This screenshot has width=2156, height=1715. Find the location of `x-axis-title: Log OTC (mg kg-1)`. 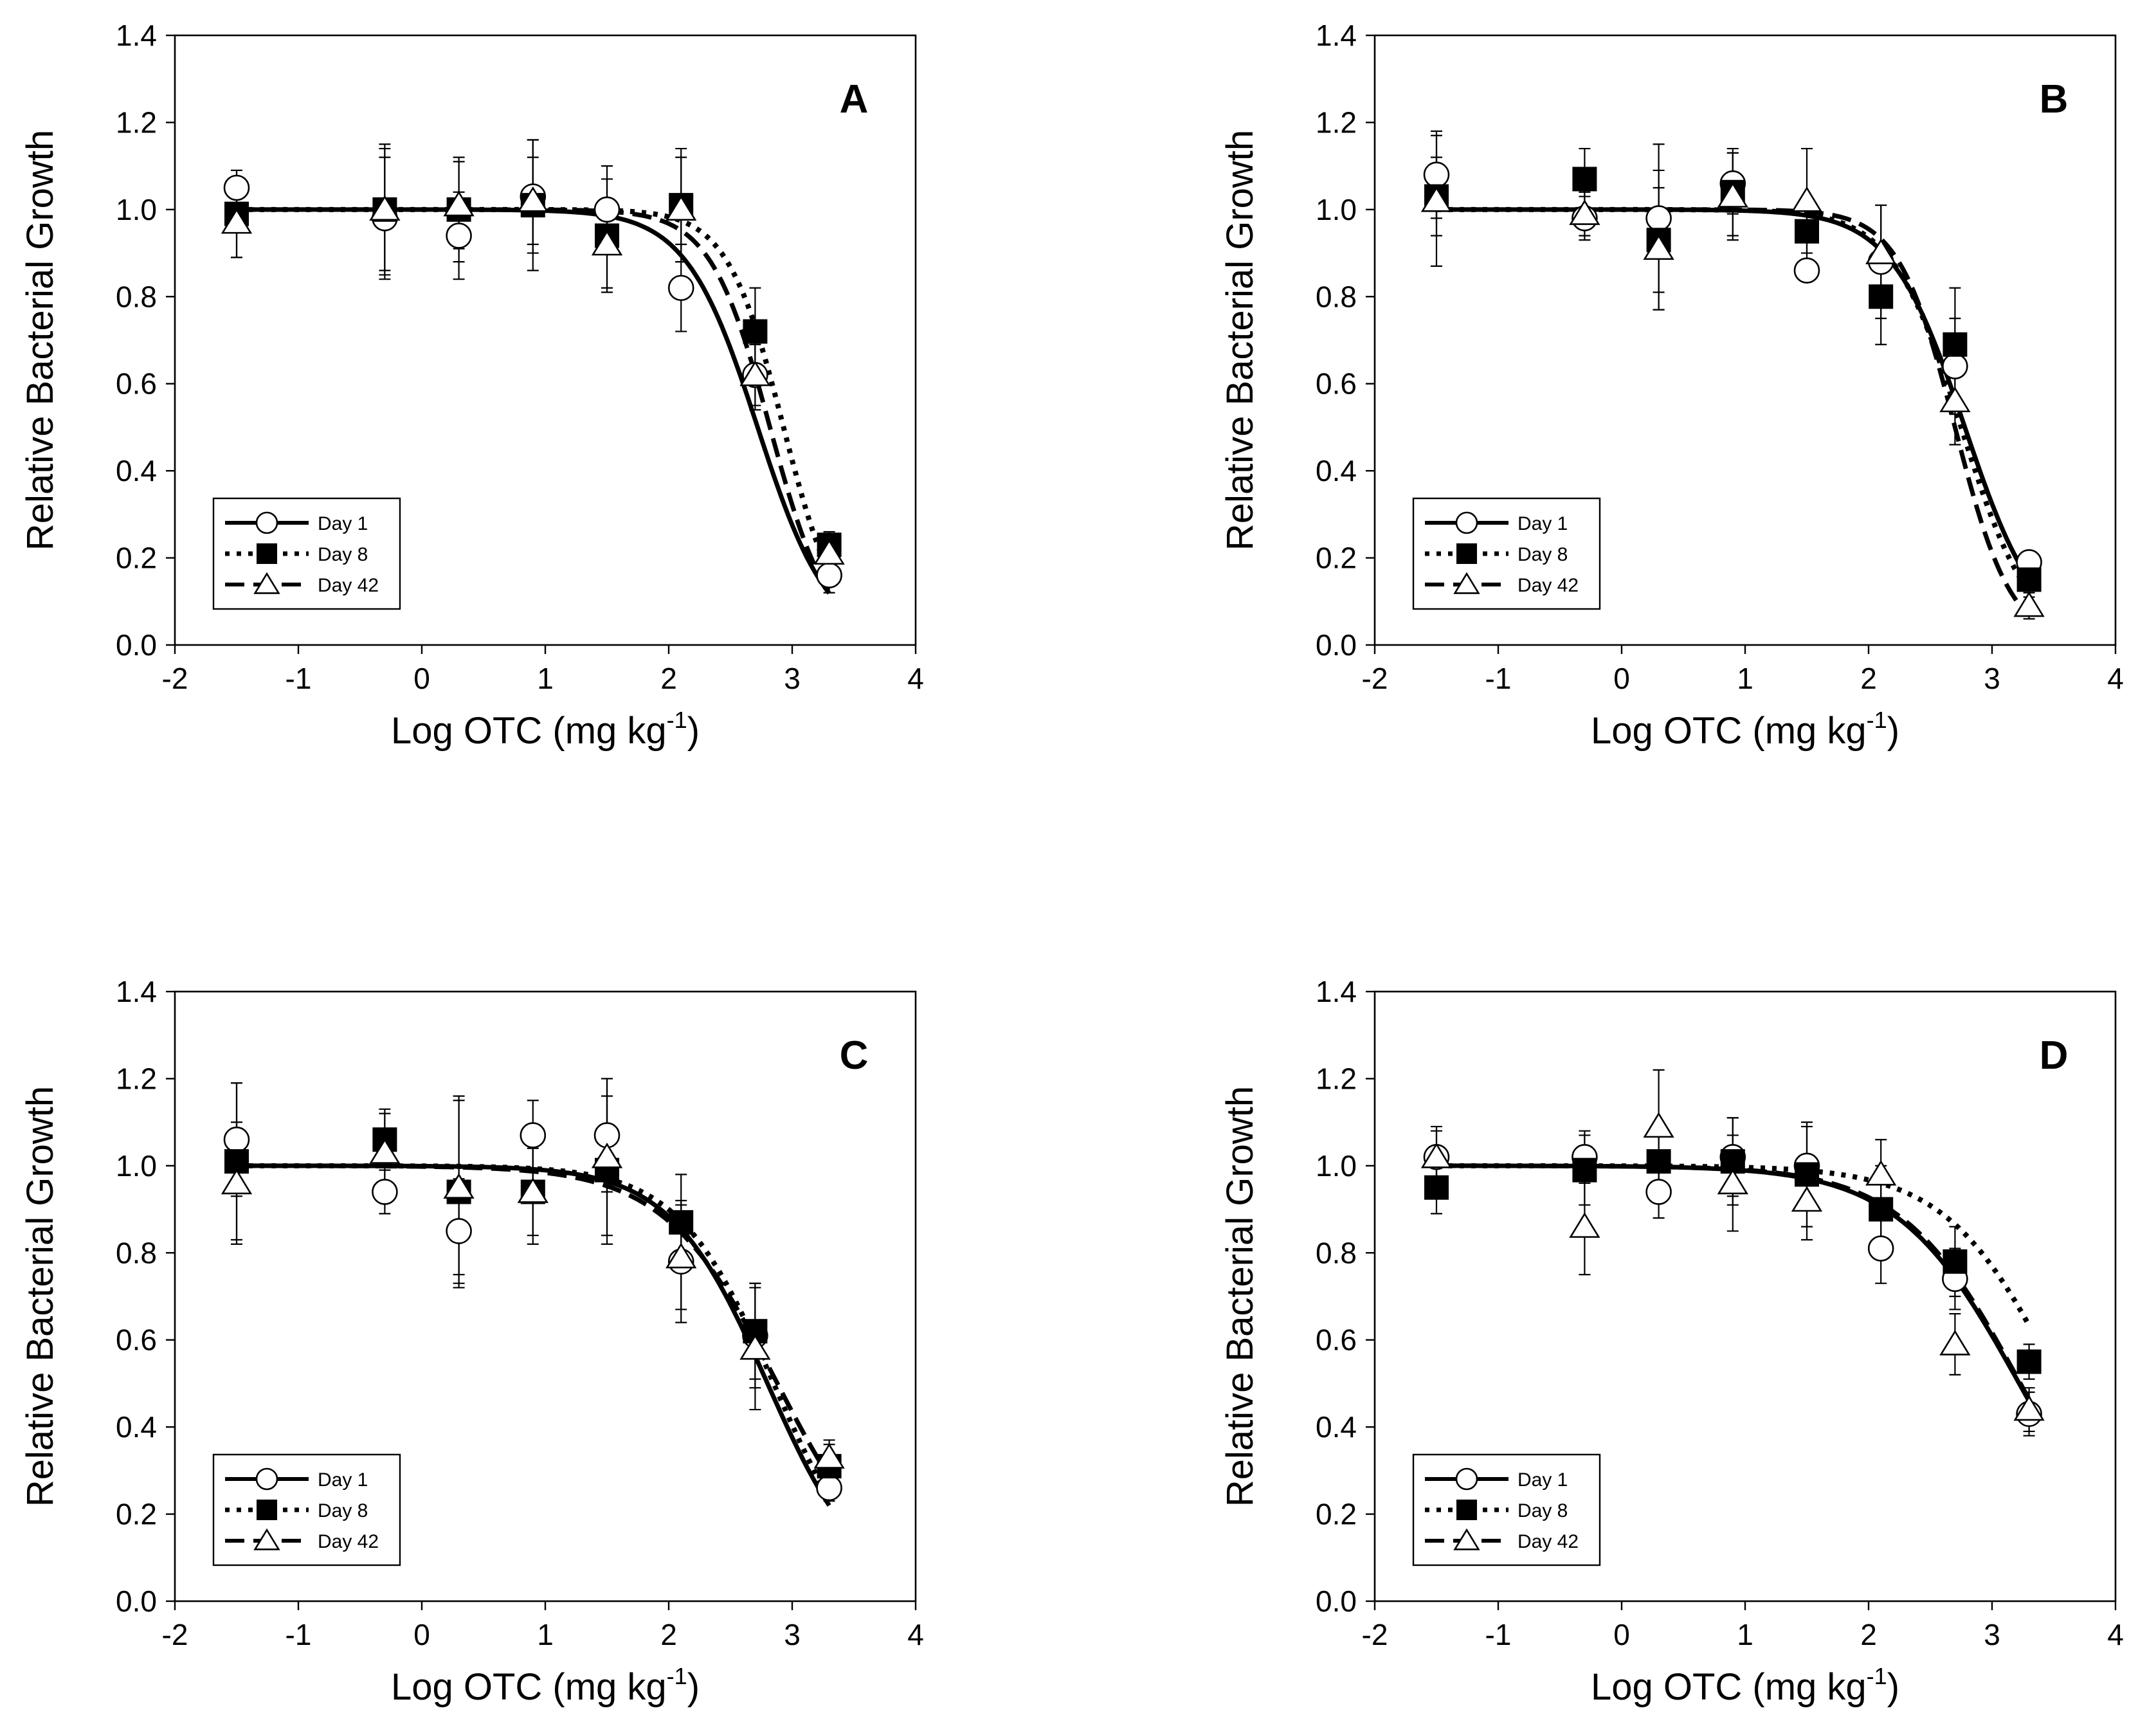

x-axis-title: Log OTC (mg kg-1) is located at coordinates (1745, 1685).